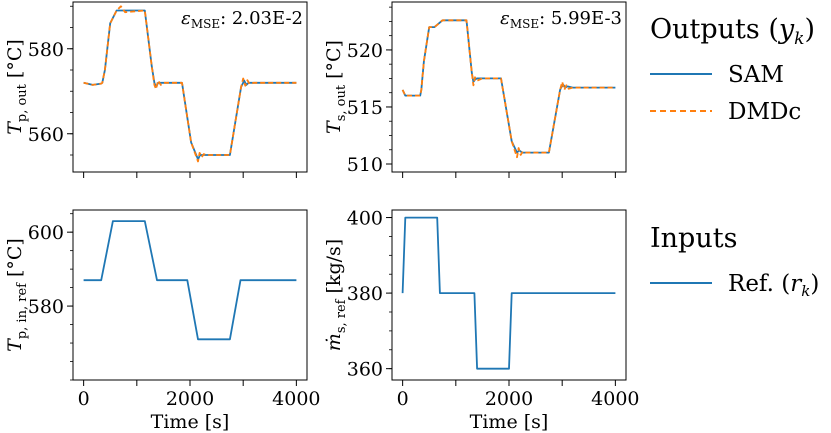 Image resolution: width=831 pixels, height=433 pixels. I want to click on mse-value: : 2.03E-2, so click(261, 18).